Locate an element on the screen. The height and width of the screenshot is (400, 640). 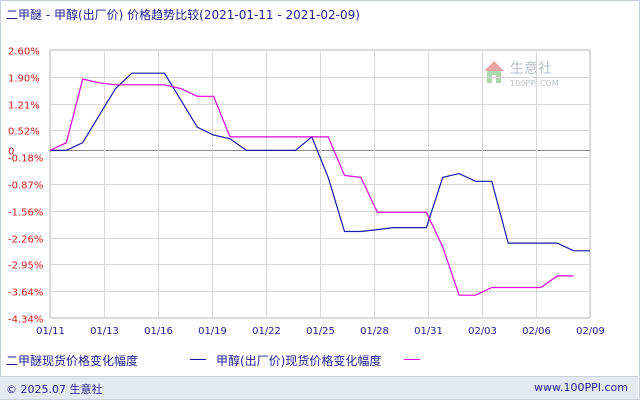
legend-label-series1: 二甲醚现货价格变化幅度 is located at coordinates (72, 361).